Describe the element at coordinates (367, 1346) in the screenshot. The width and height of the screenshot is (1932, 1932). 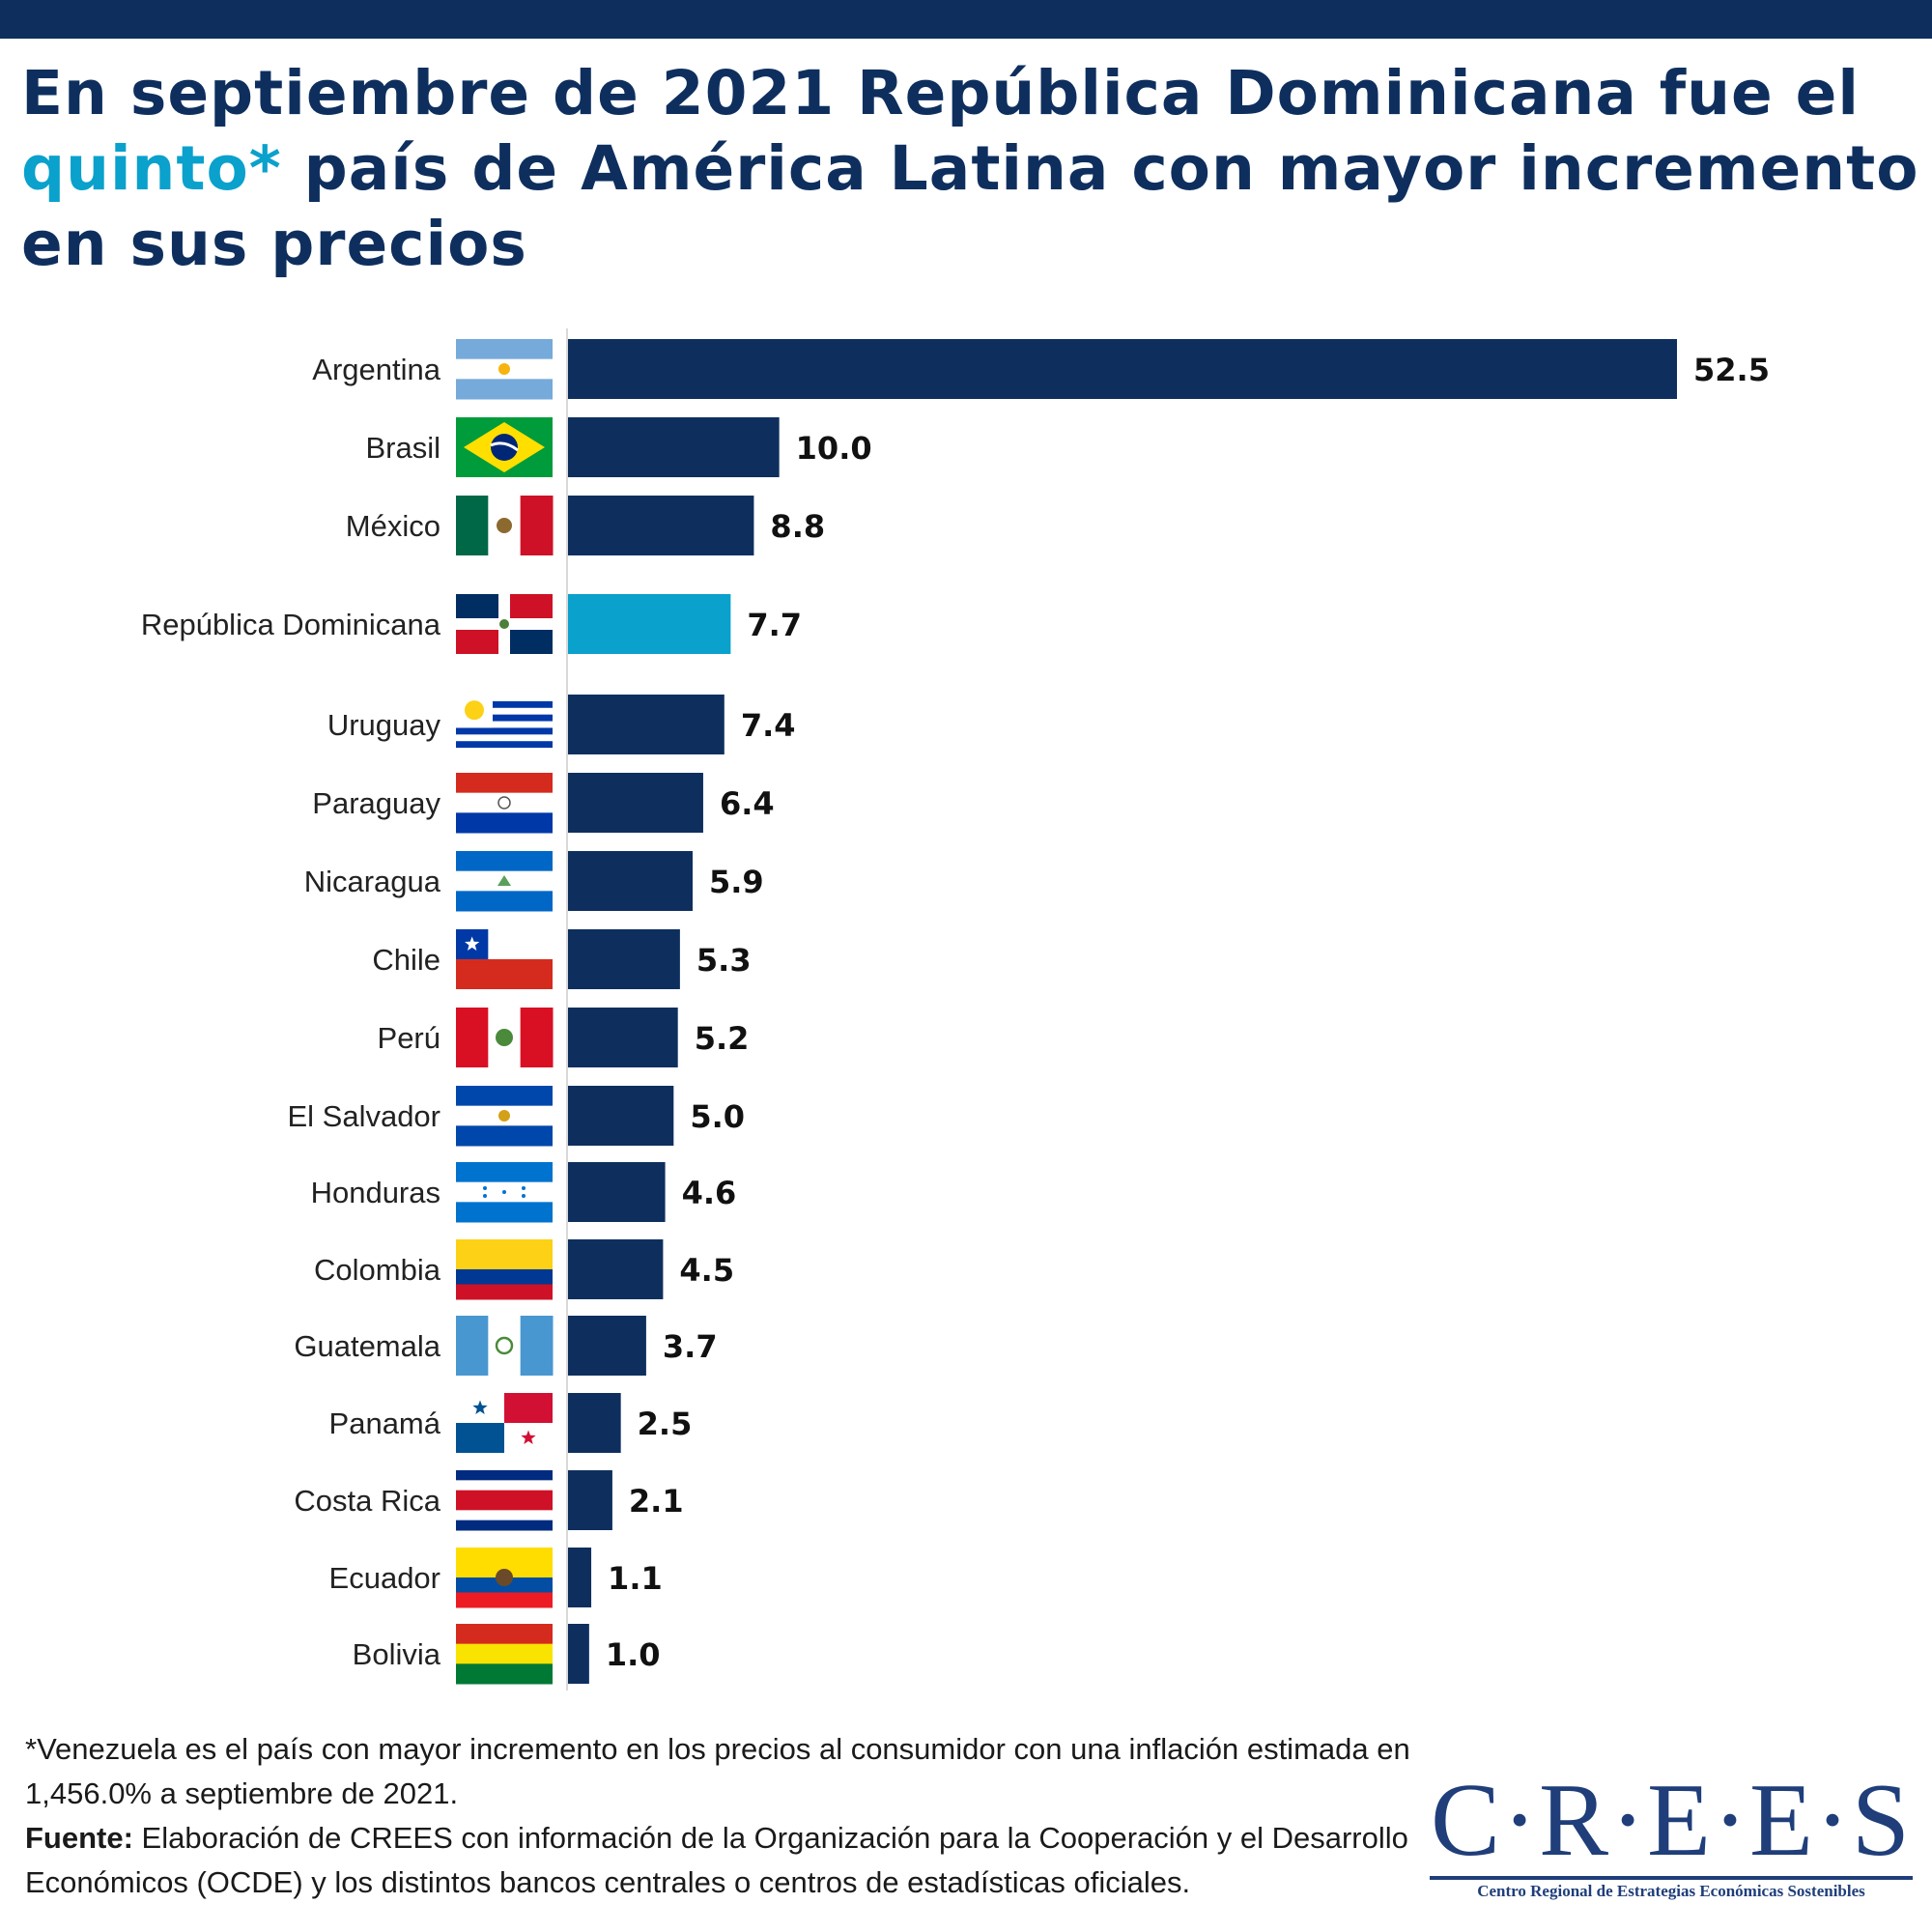
I see `country-label: Guatemala` at that location.